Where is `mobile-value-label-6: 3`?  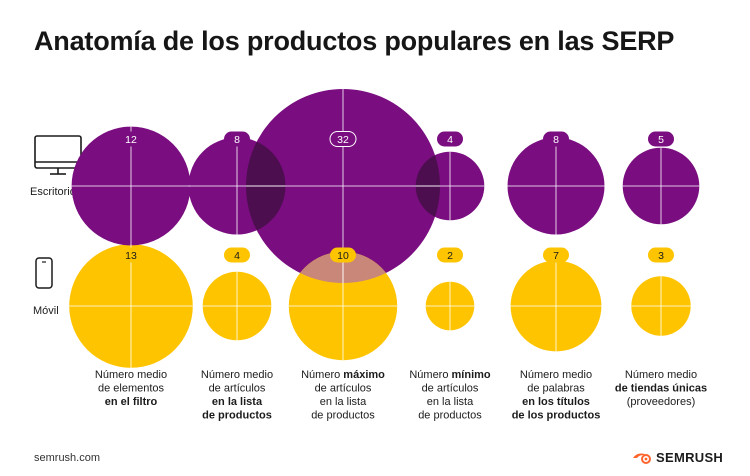 mobile-value-label-6: 3 is located at coordinates (661, 256).